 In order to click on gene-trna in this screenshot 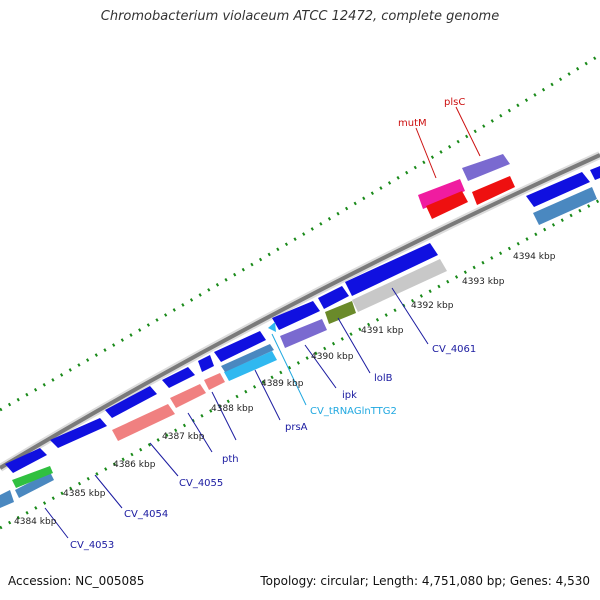, I will do `click(272, 327)`.